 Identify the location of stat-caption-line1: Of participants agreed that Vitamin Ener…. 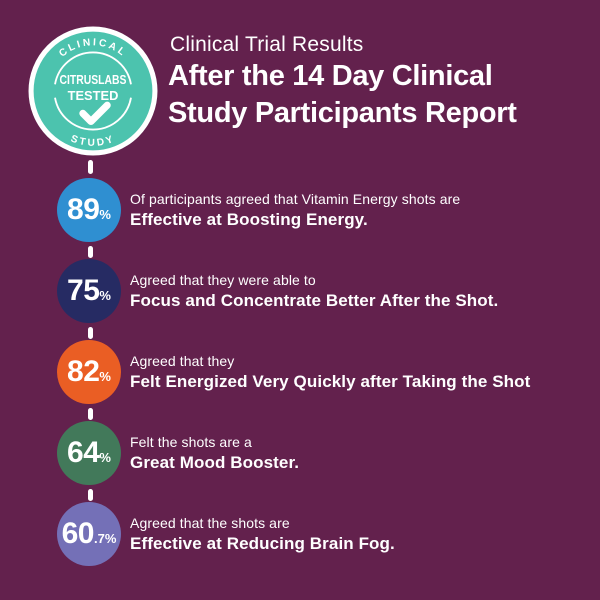
(295, 198).